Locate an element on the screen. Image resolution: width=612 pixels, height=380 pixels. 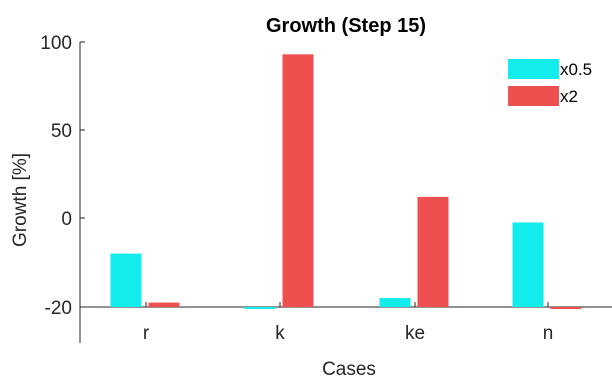
x-tick-label: ke is located at coordinates (415, 333).